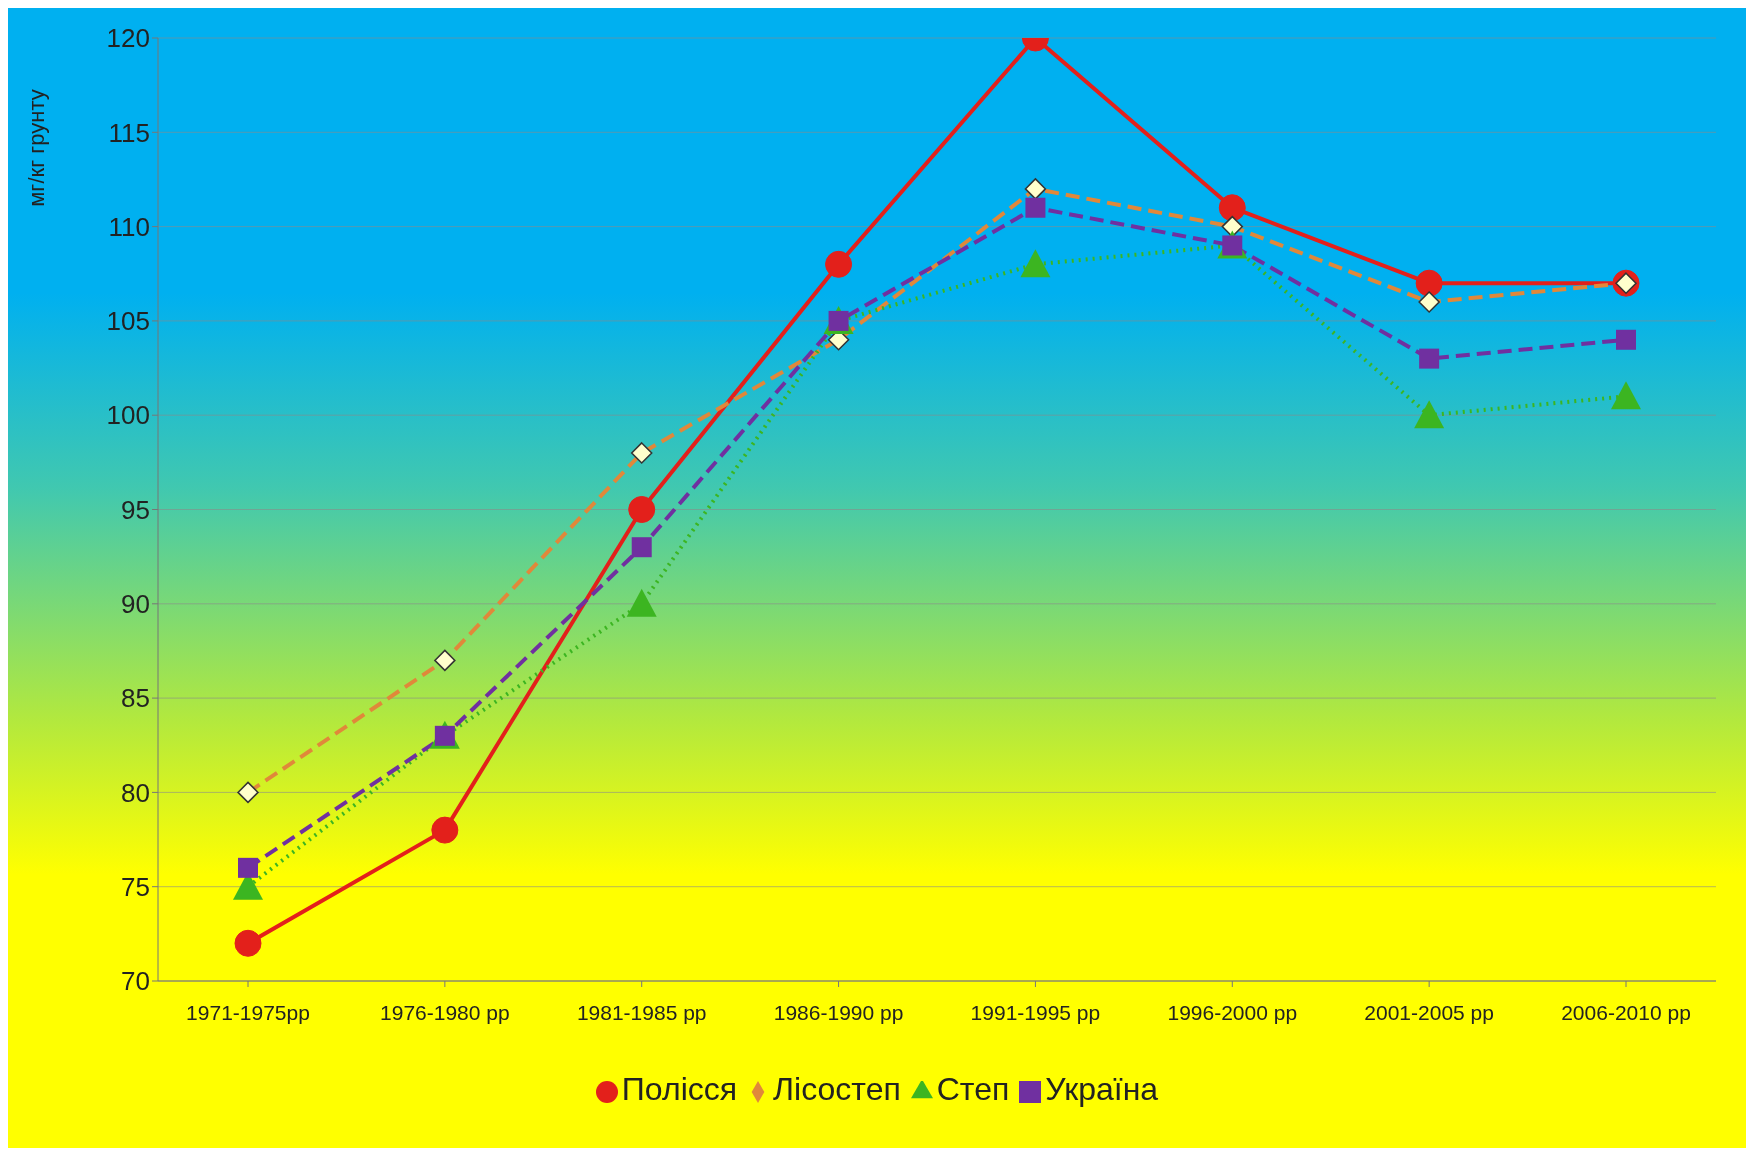 The height and width of the screenshot is (1156, 1754). I want to click on x-tick-label: 1991-1995 рр, so click(1035, 1012).